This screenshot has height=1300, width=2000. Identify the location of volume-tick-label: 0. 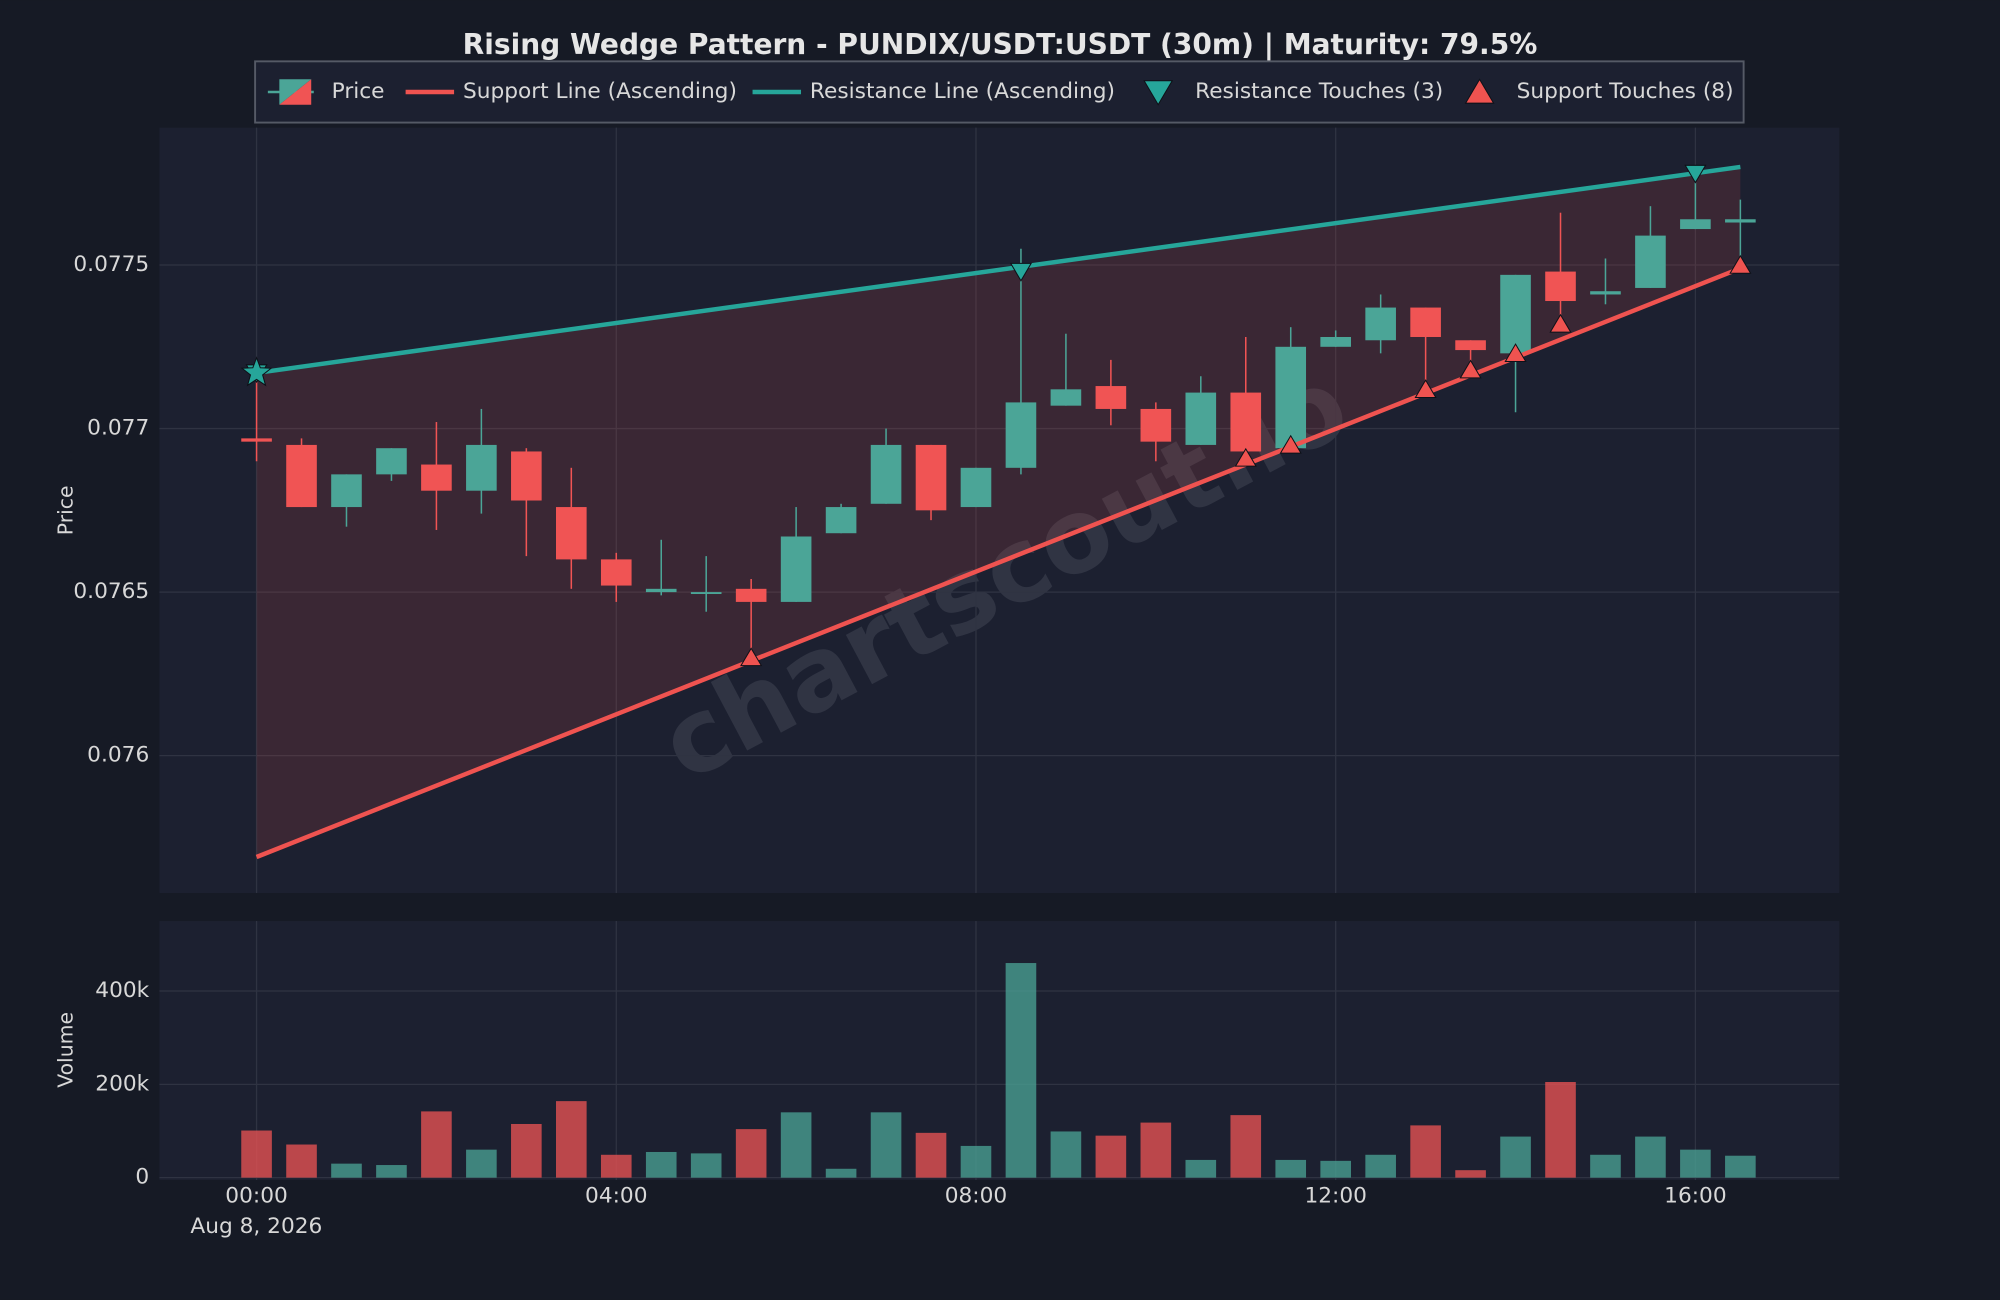
(142, 1177).